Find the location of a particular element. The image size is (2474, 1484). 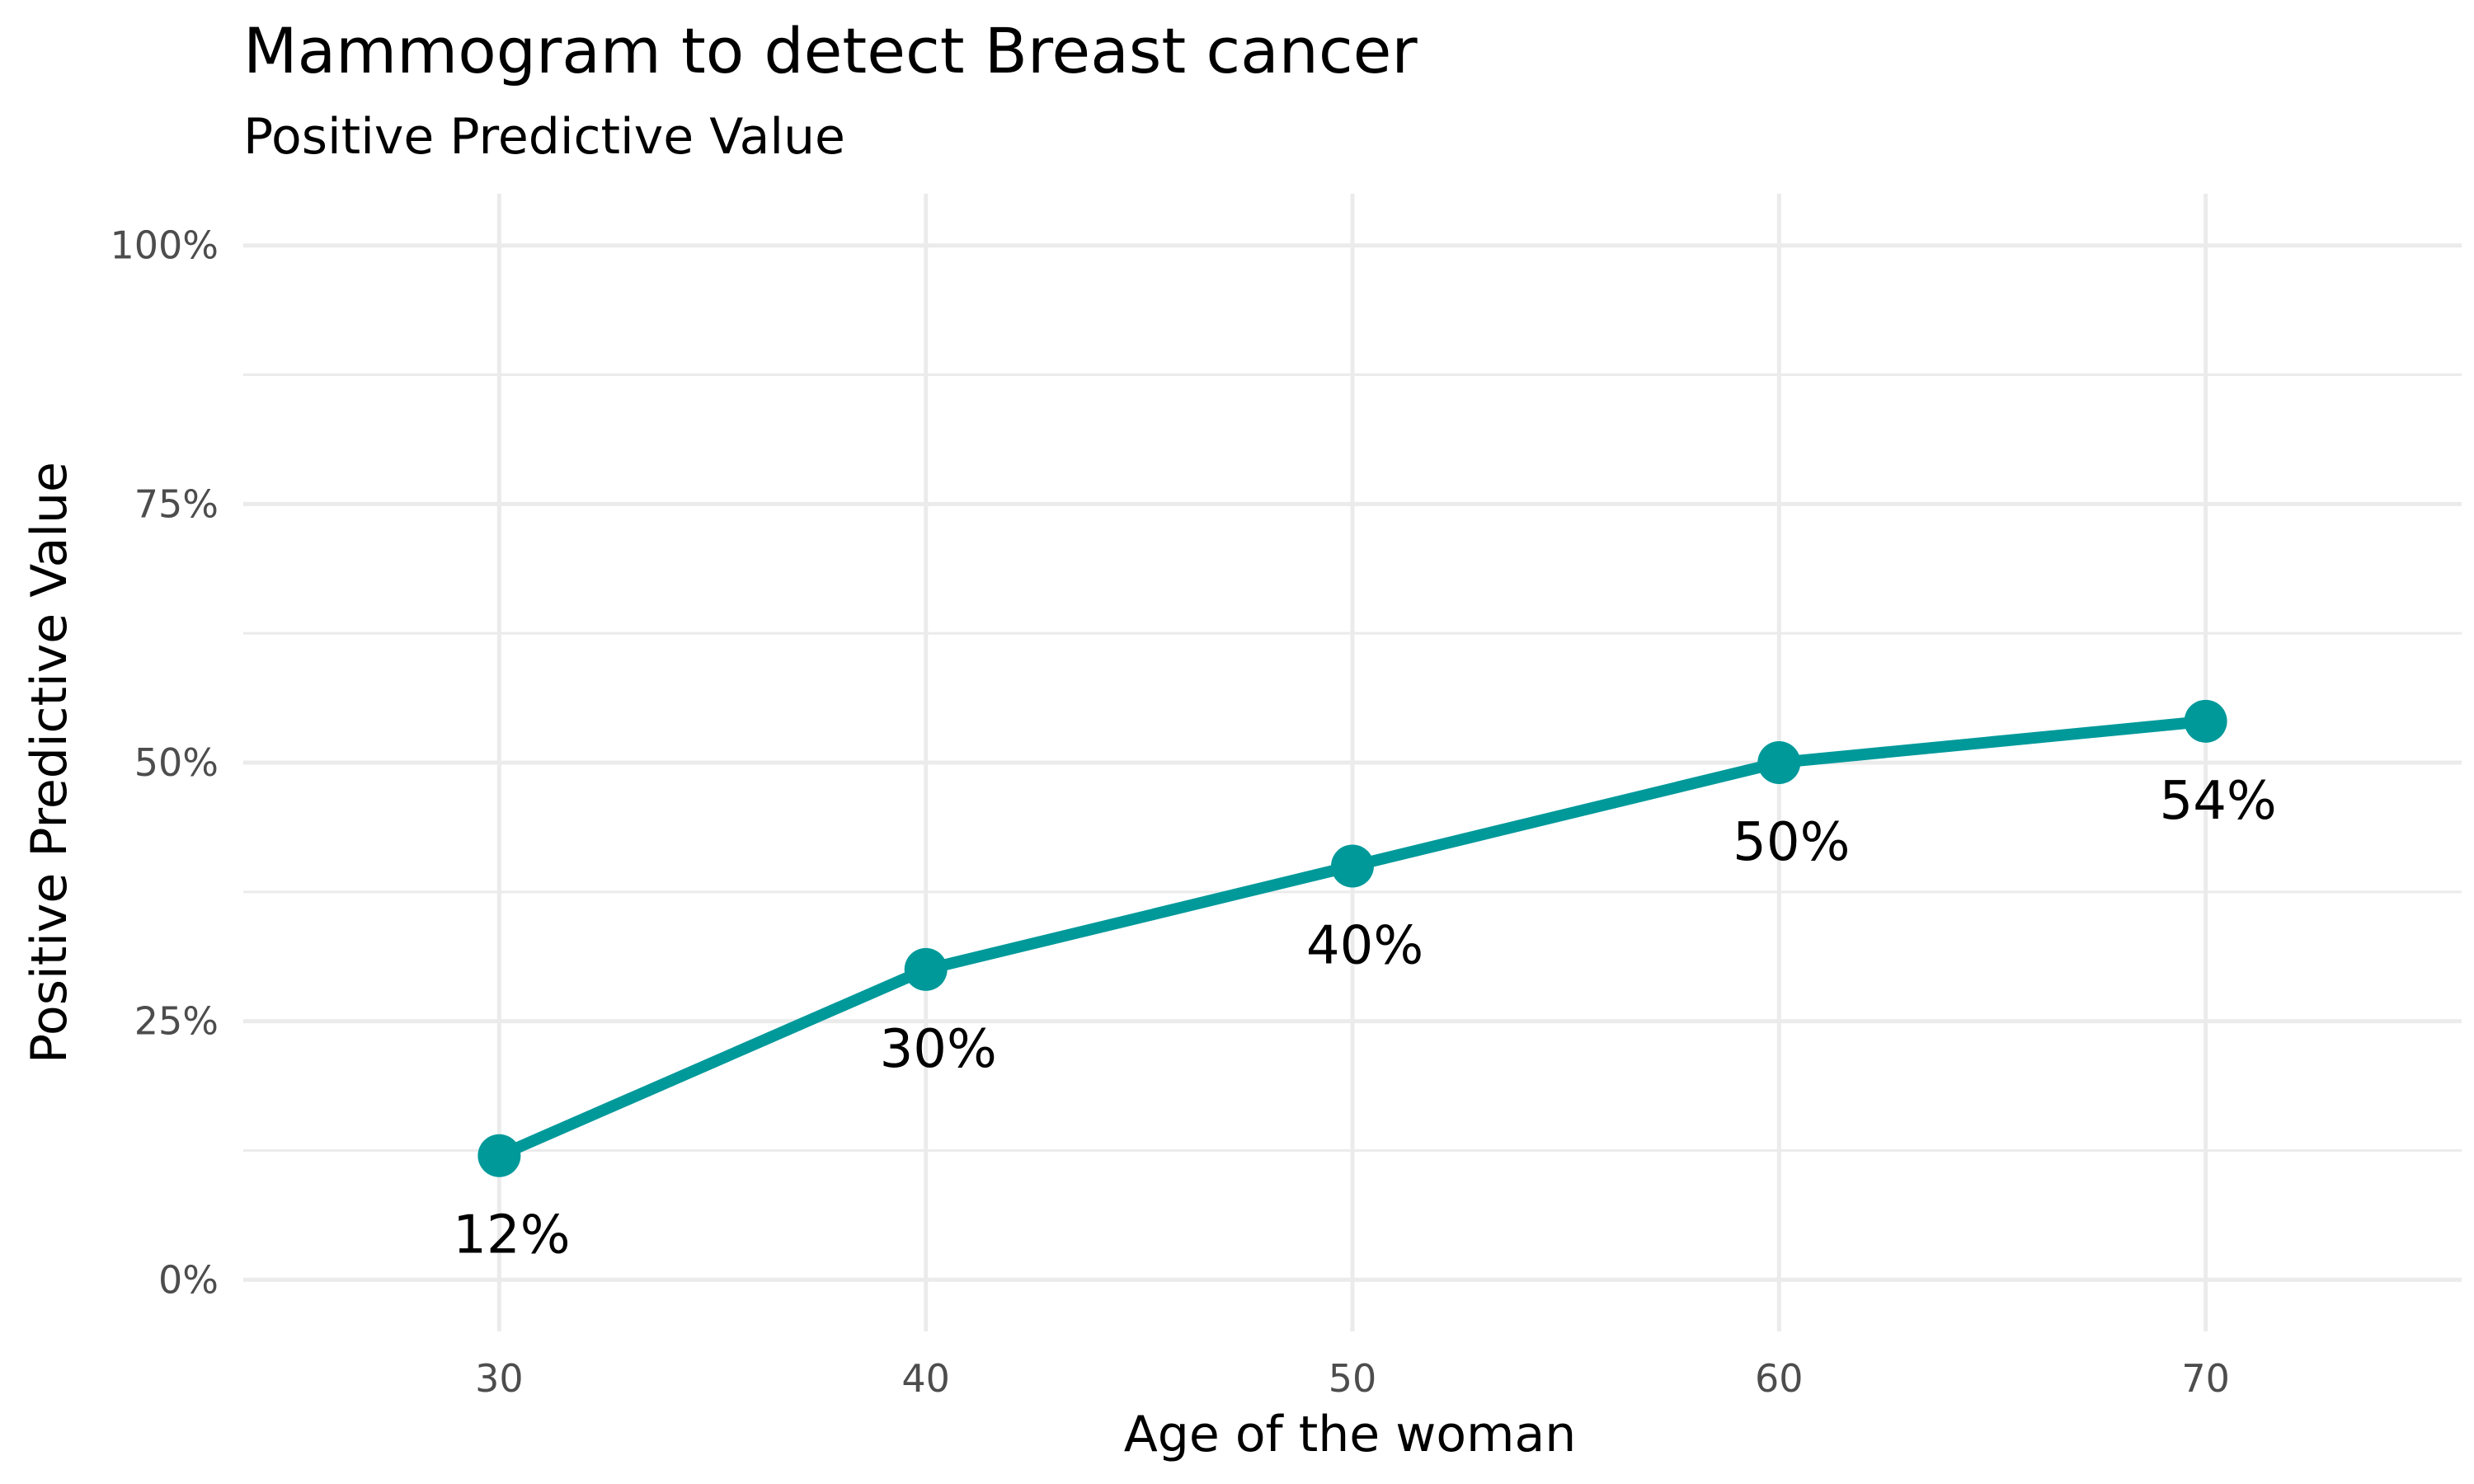

y-tick-label: 25% is located at coordinates (176, 1021).